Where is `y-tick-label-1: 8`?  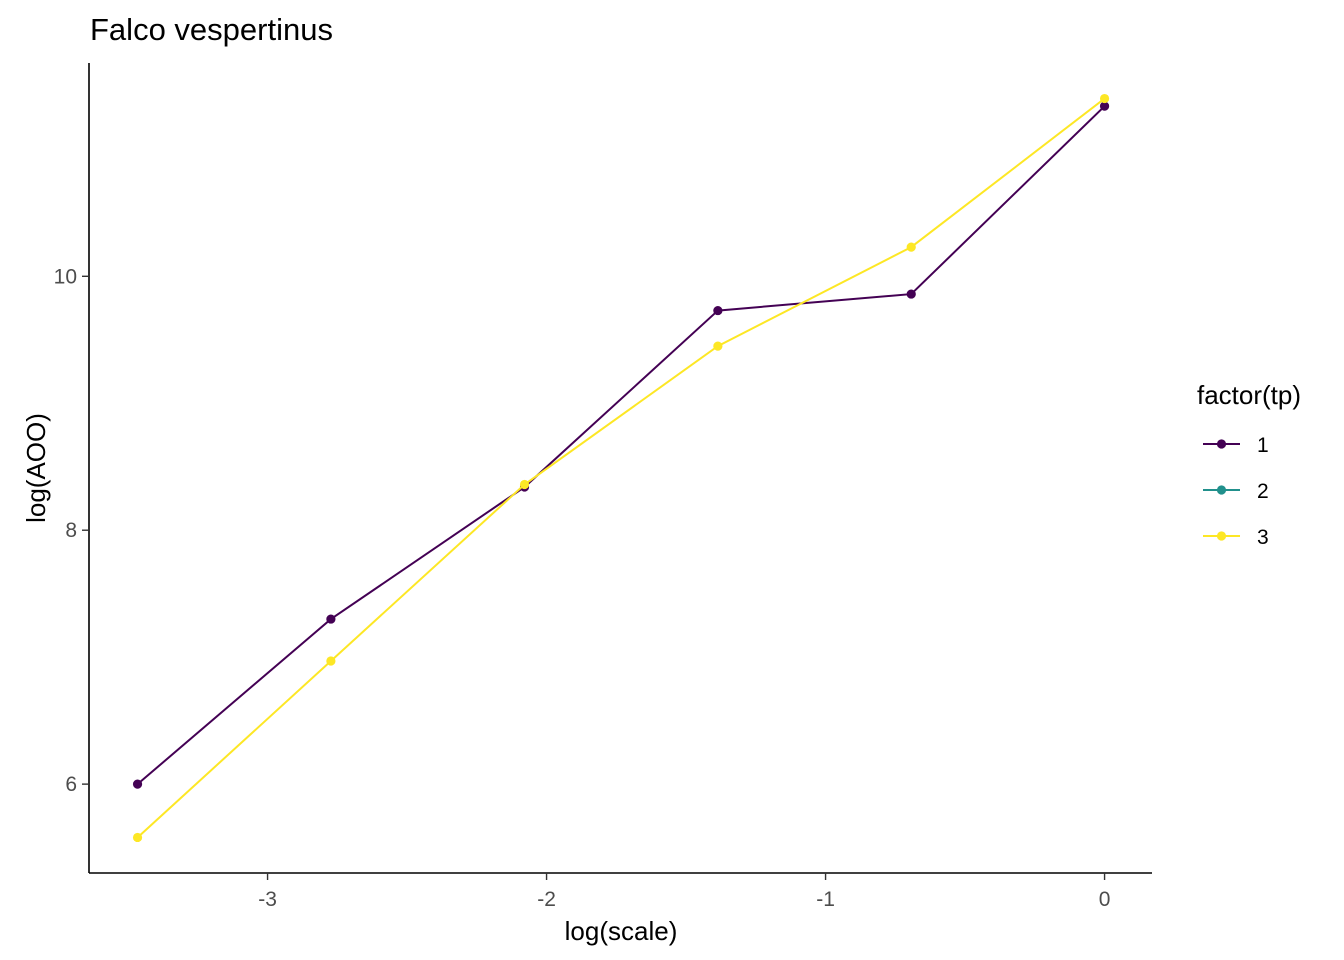 y-tick-label-1: 8 is located at coordinates (71, 530).